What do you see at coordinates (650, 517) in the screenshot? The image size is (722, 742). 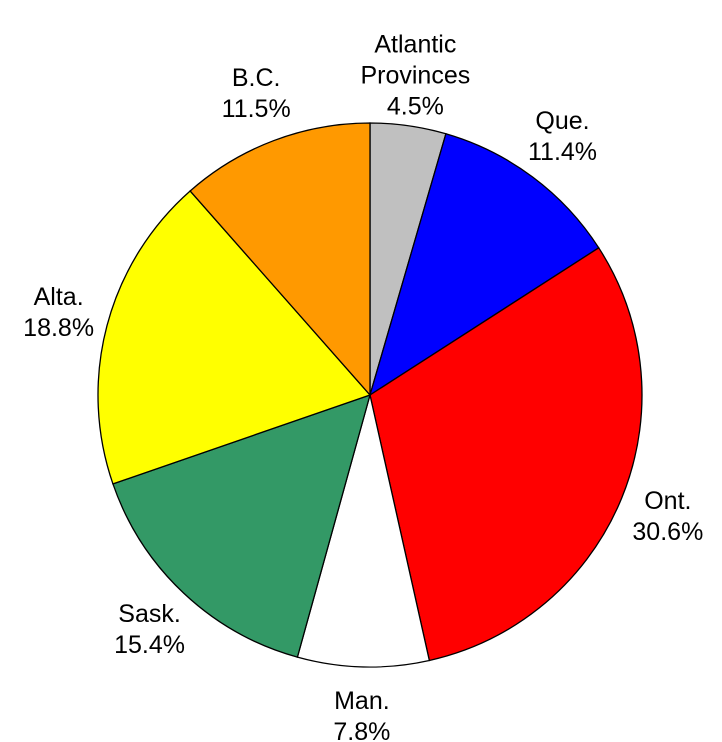 I see `slice-label: Ont. 30.6%` at bounding box center [650, 517].